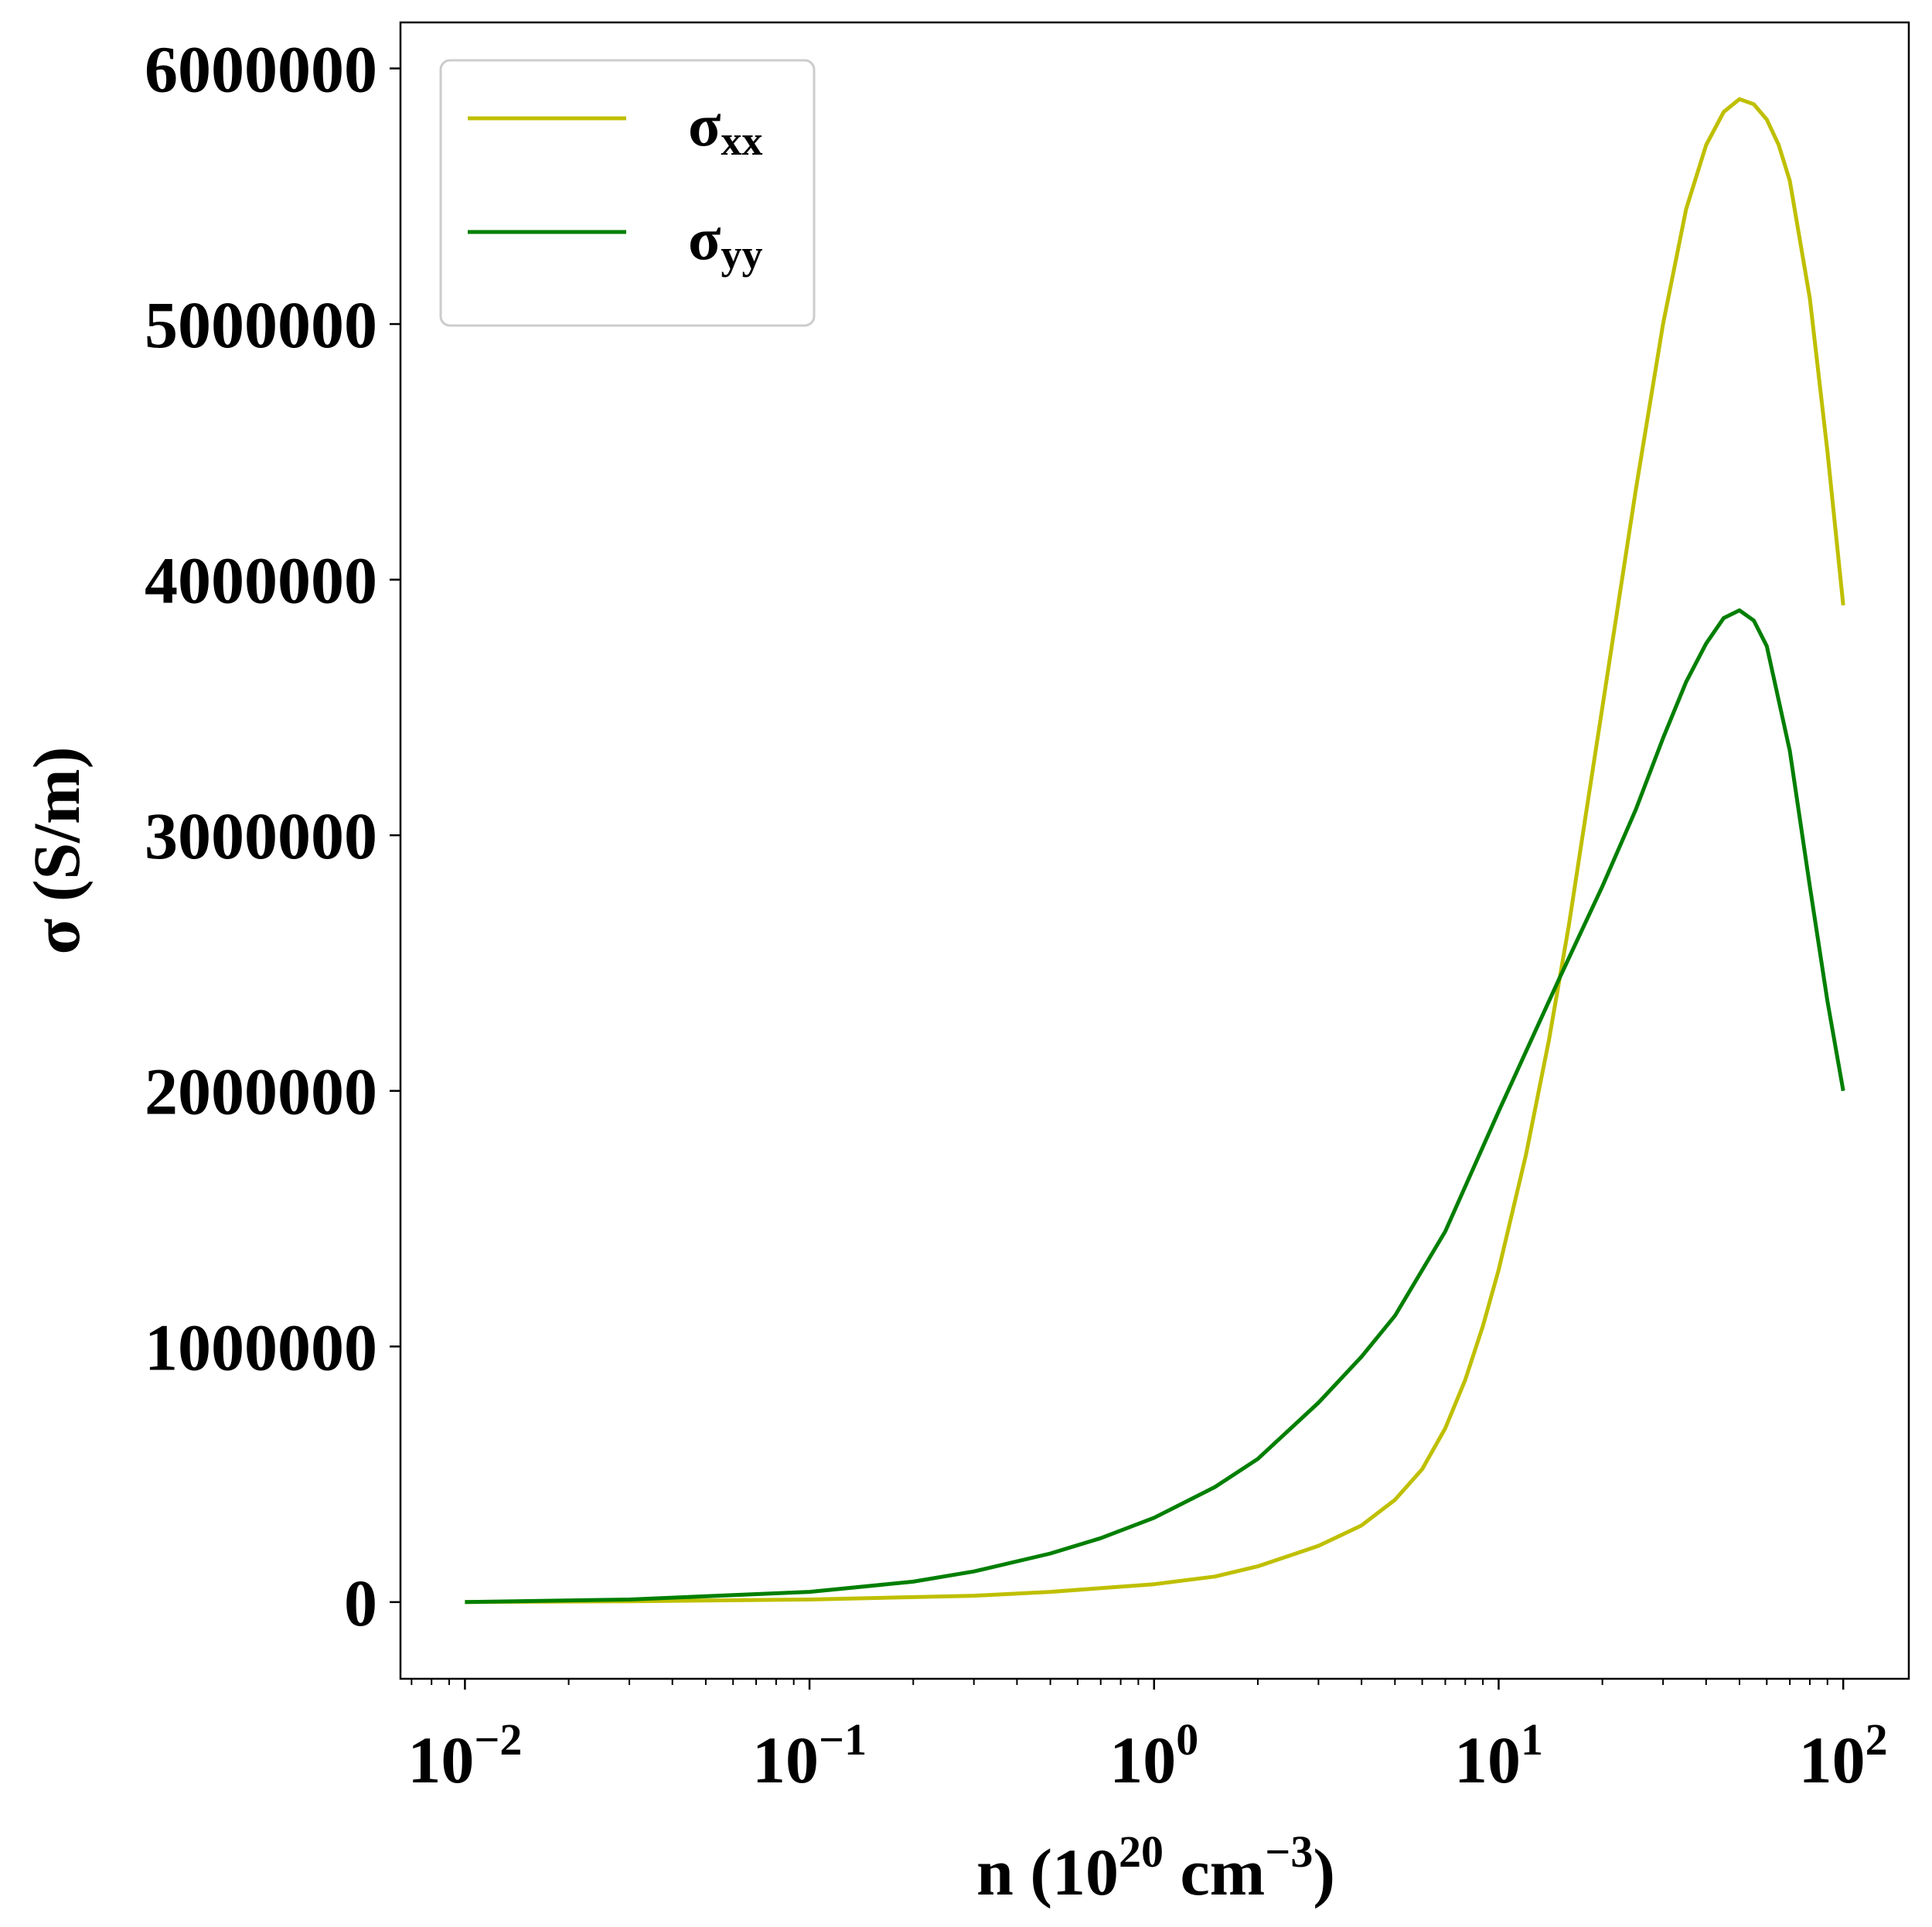 This screenshot has width=1932, height=1927. Describe the element at coordinates (1214, 1872) in the screenshot. I see `x-axis-label-mid: cm` at that location.